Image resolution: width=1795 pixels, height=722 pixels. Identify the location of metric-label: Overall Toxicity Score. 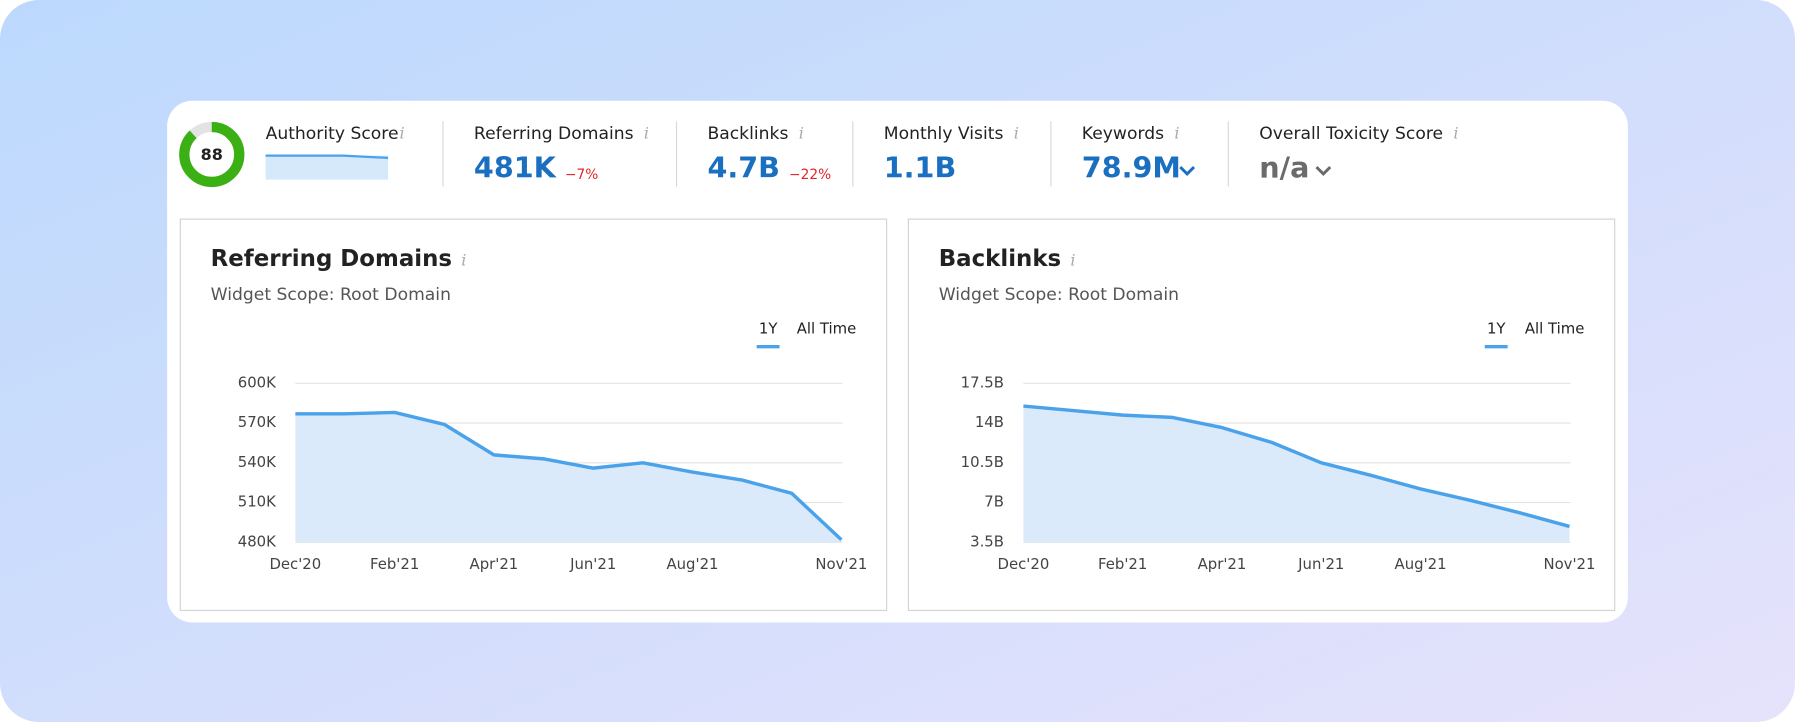
(1351, 134).